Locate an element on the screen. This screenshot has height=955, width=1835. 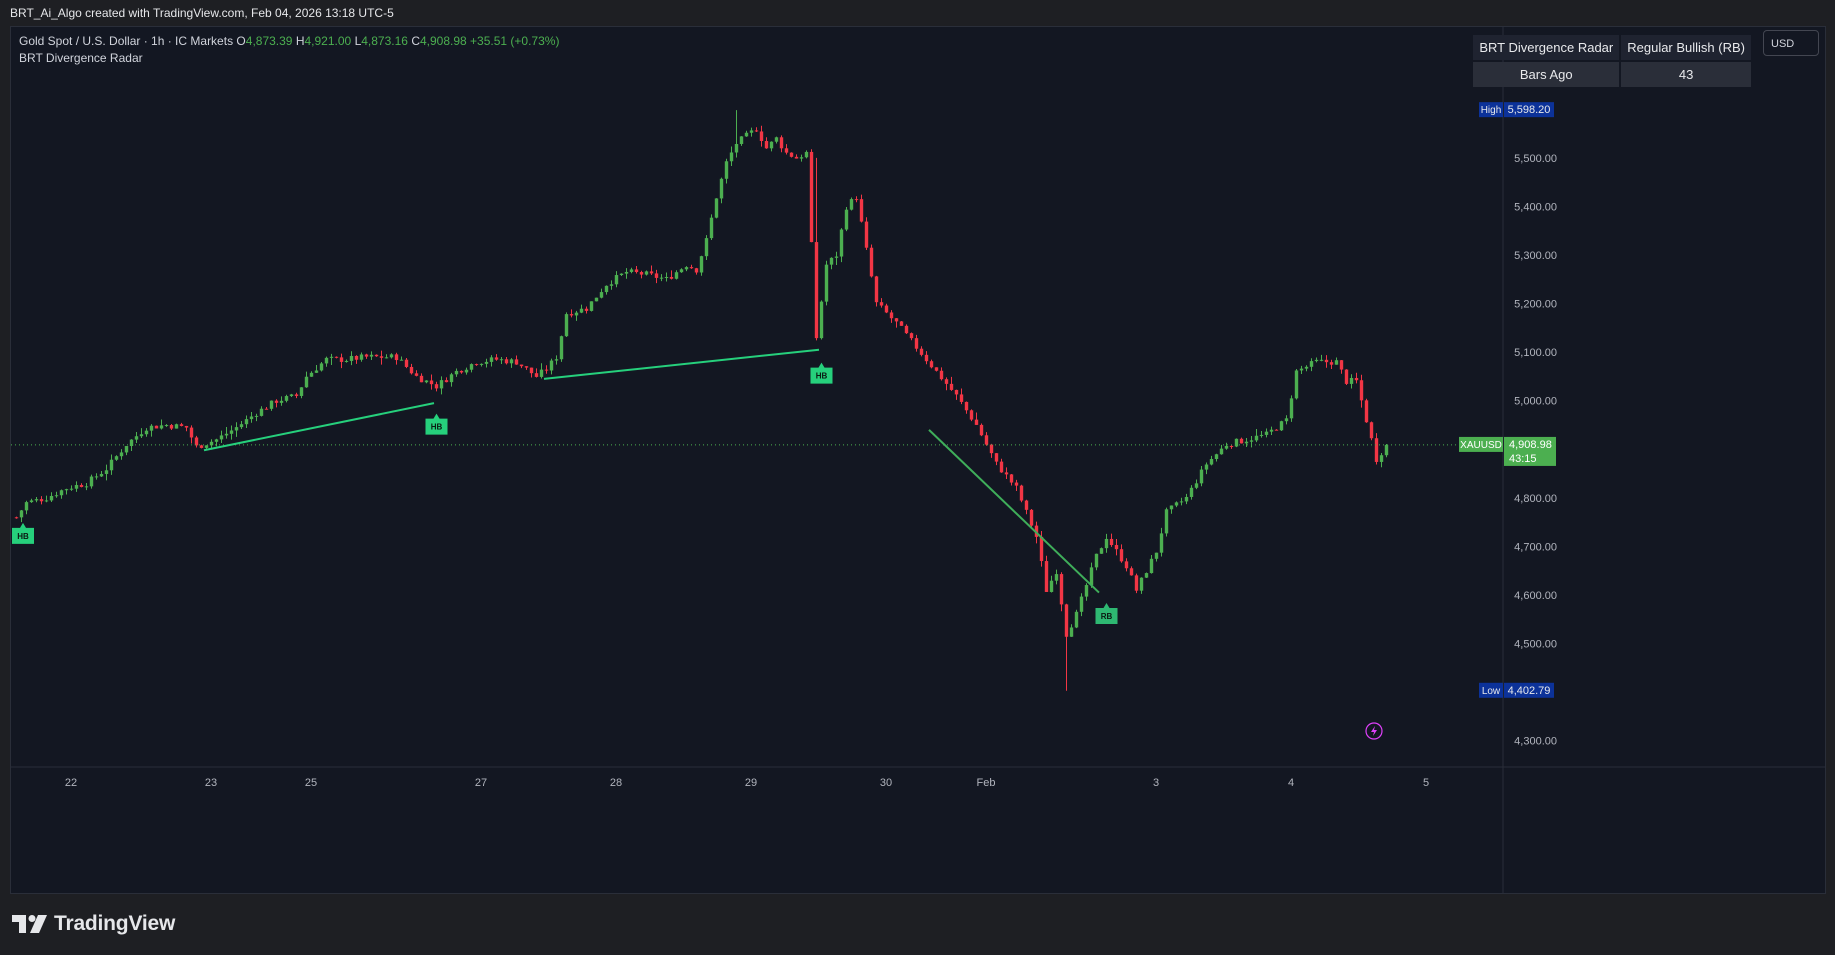
x-tick-label: 30 is located at coordinates (886, 783).